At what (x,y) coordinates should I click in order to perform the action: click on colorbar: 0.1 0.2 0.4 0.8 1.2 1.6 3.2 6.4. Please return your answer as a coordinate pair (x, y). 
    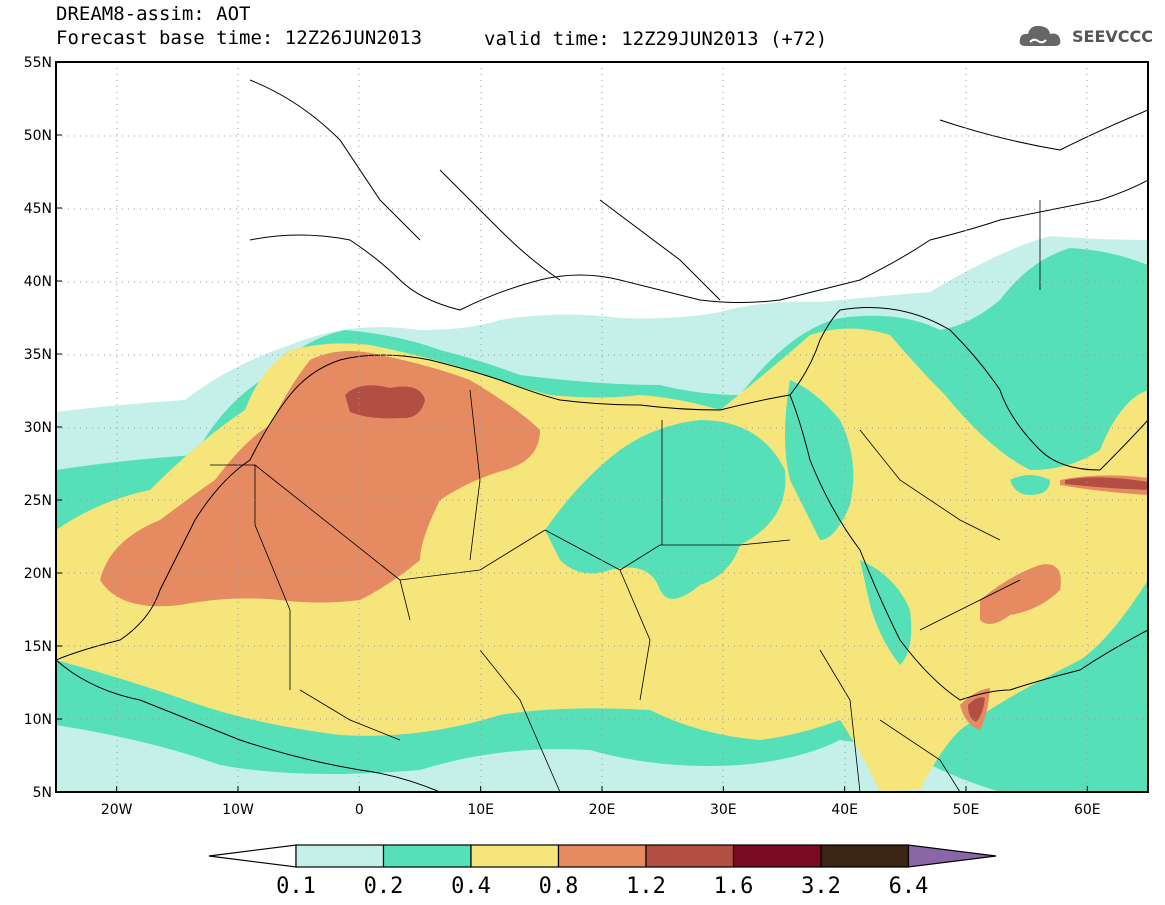
    Looking at the image, I should click on (602, 871).